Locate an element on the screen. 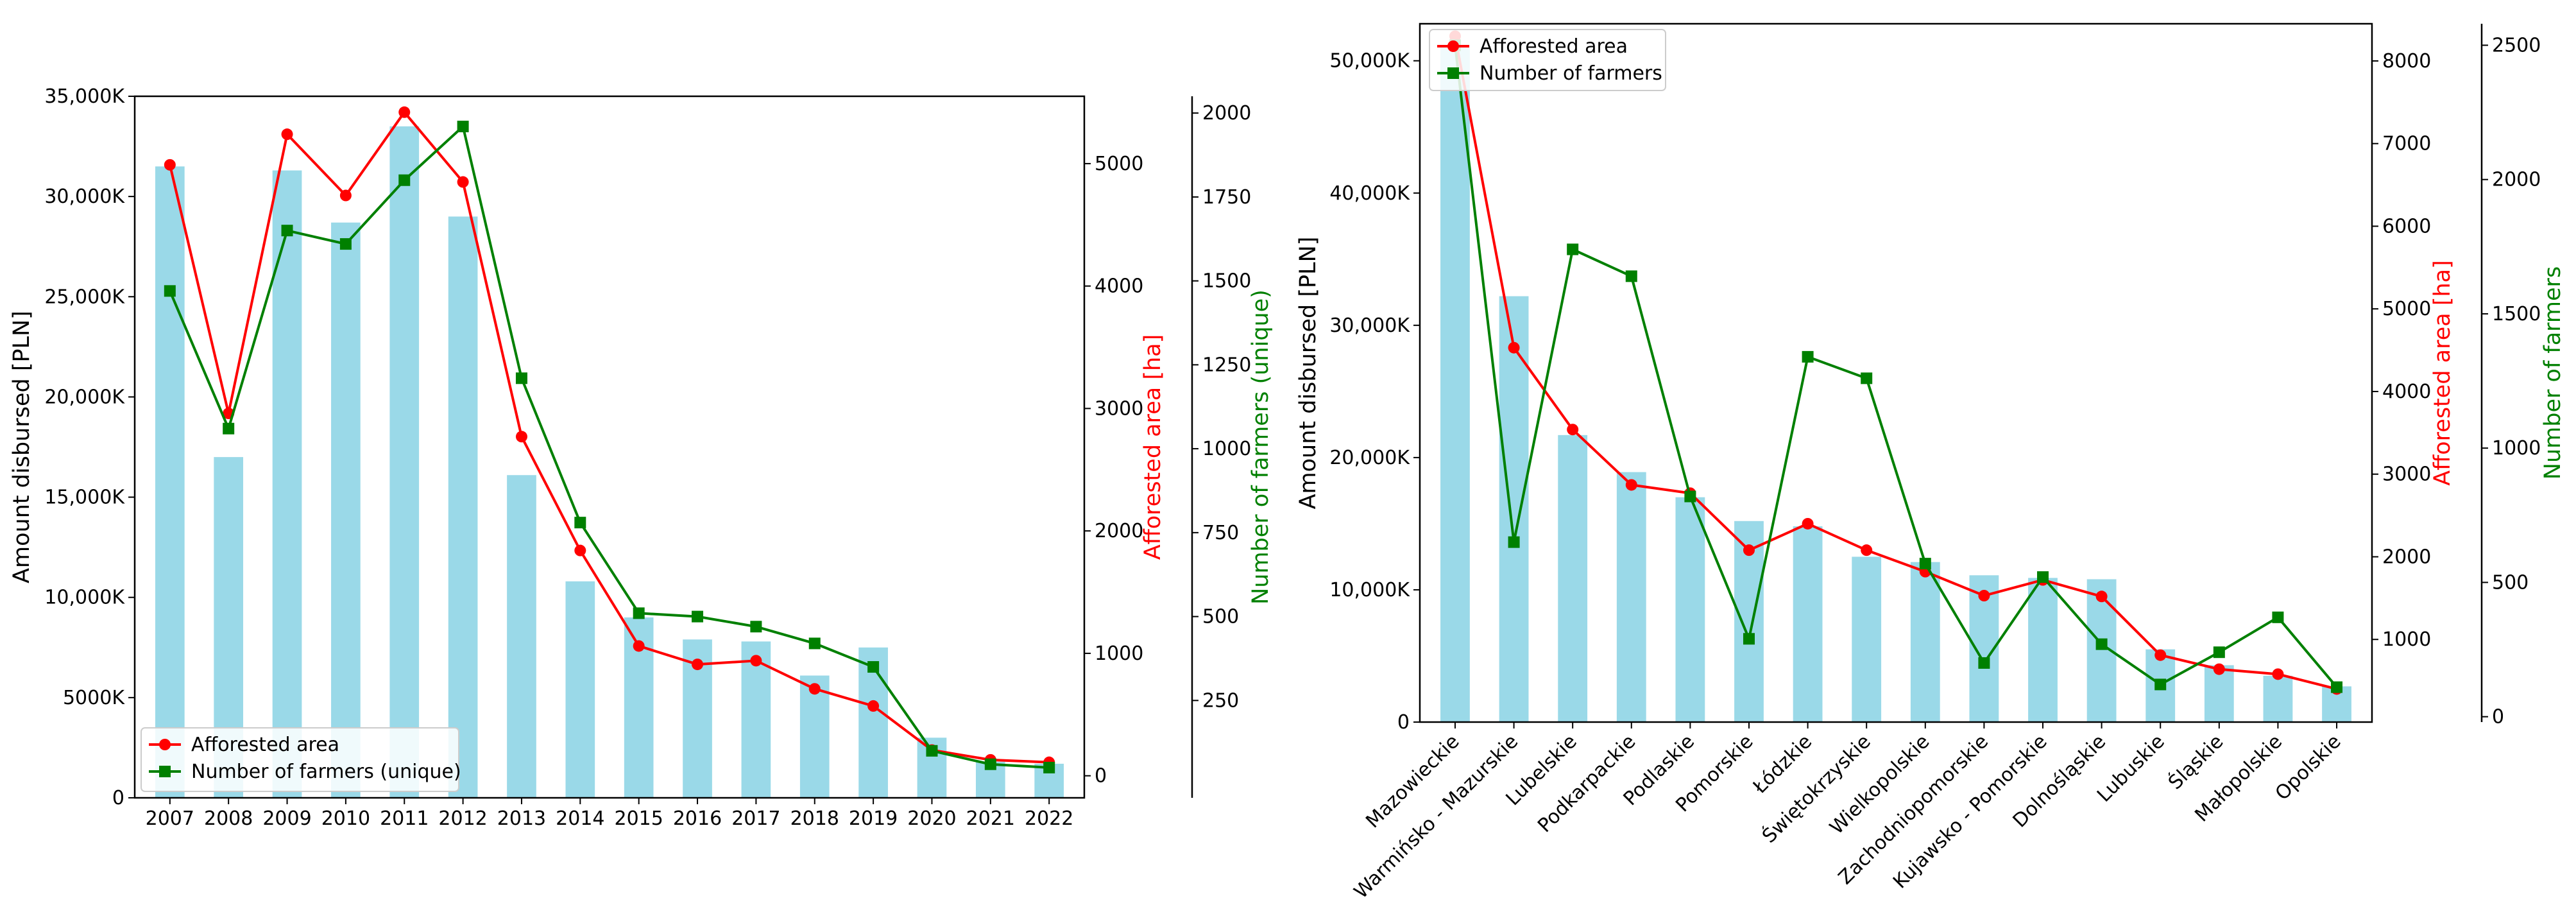 This screenshot has width=2576, height=905. y2-axis-title: Afforested area [ha] is located at coordinates (1153, 447).